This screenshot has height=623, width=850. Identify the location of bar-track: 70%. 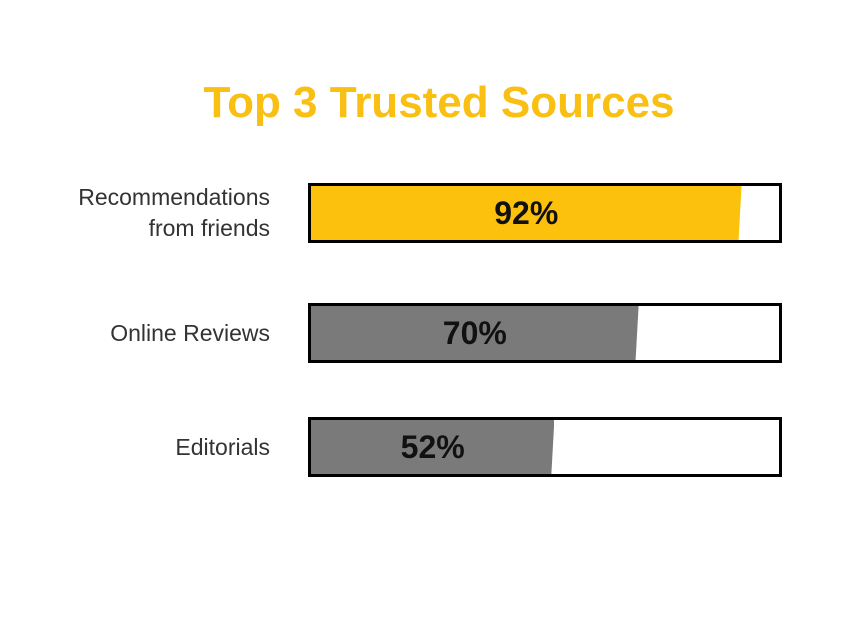
(545, 333).